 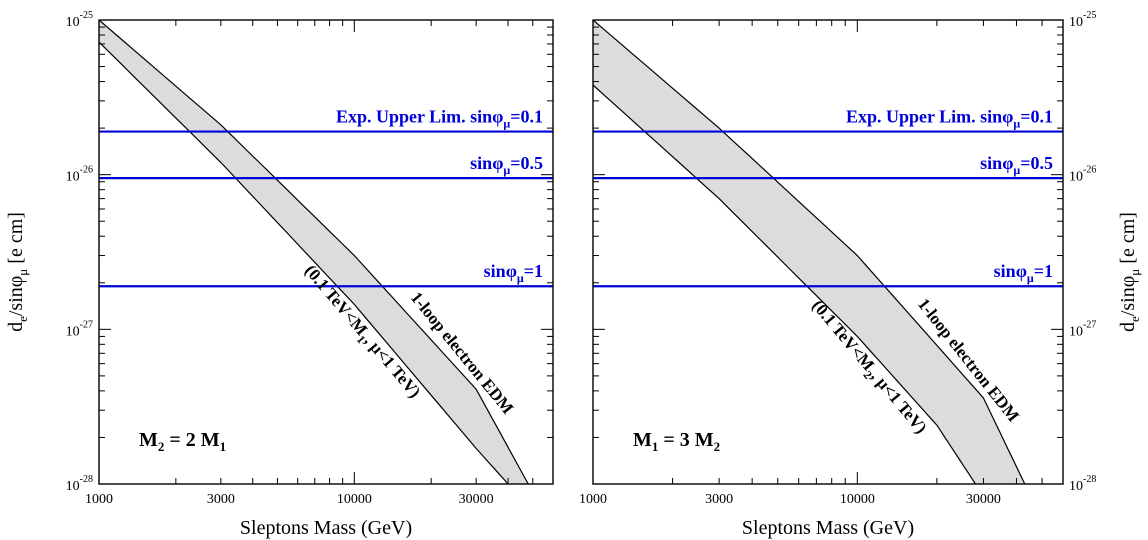 I want to click on mass-relation-b-sub: 2, so click(x=717, y=446).